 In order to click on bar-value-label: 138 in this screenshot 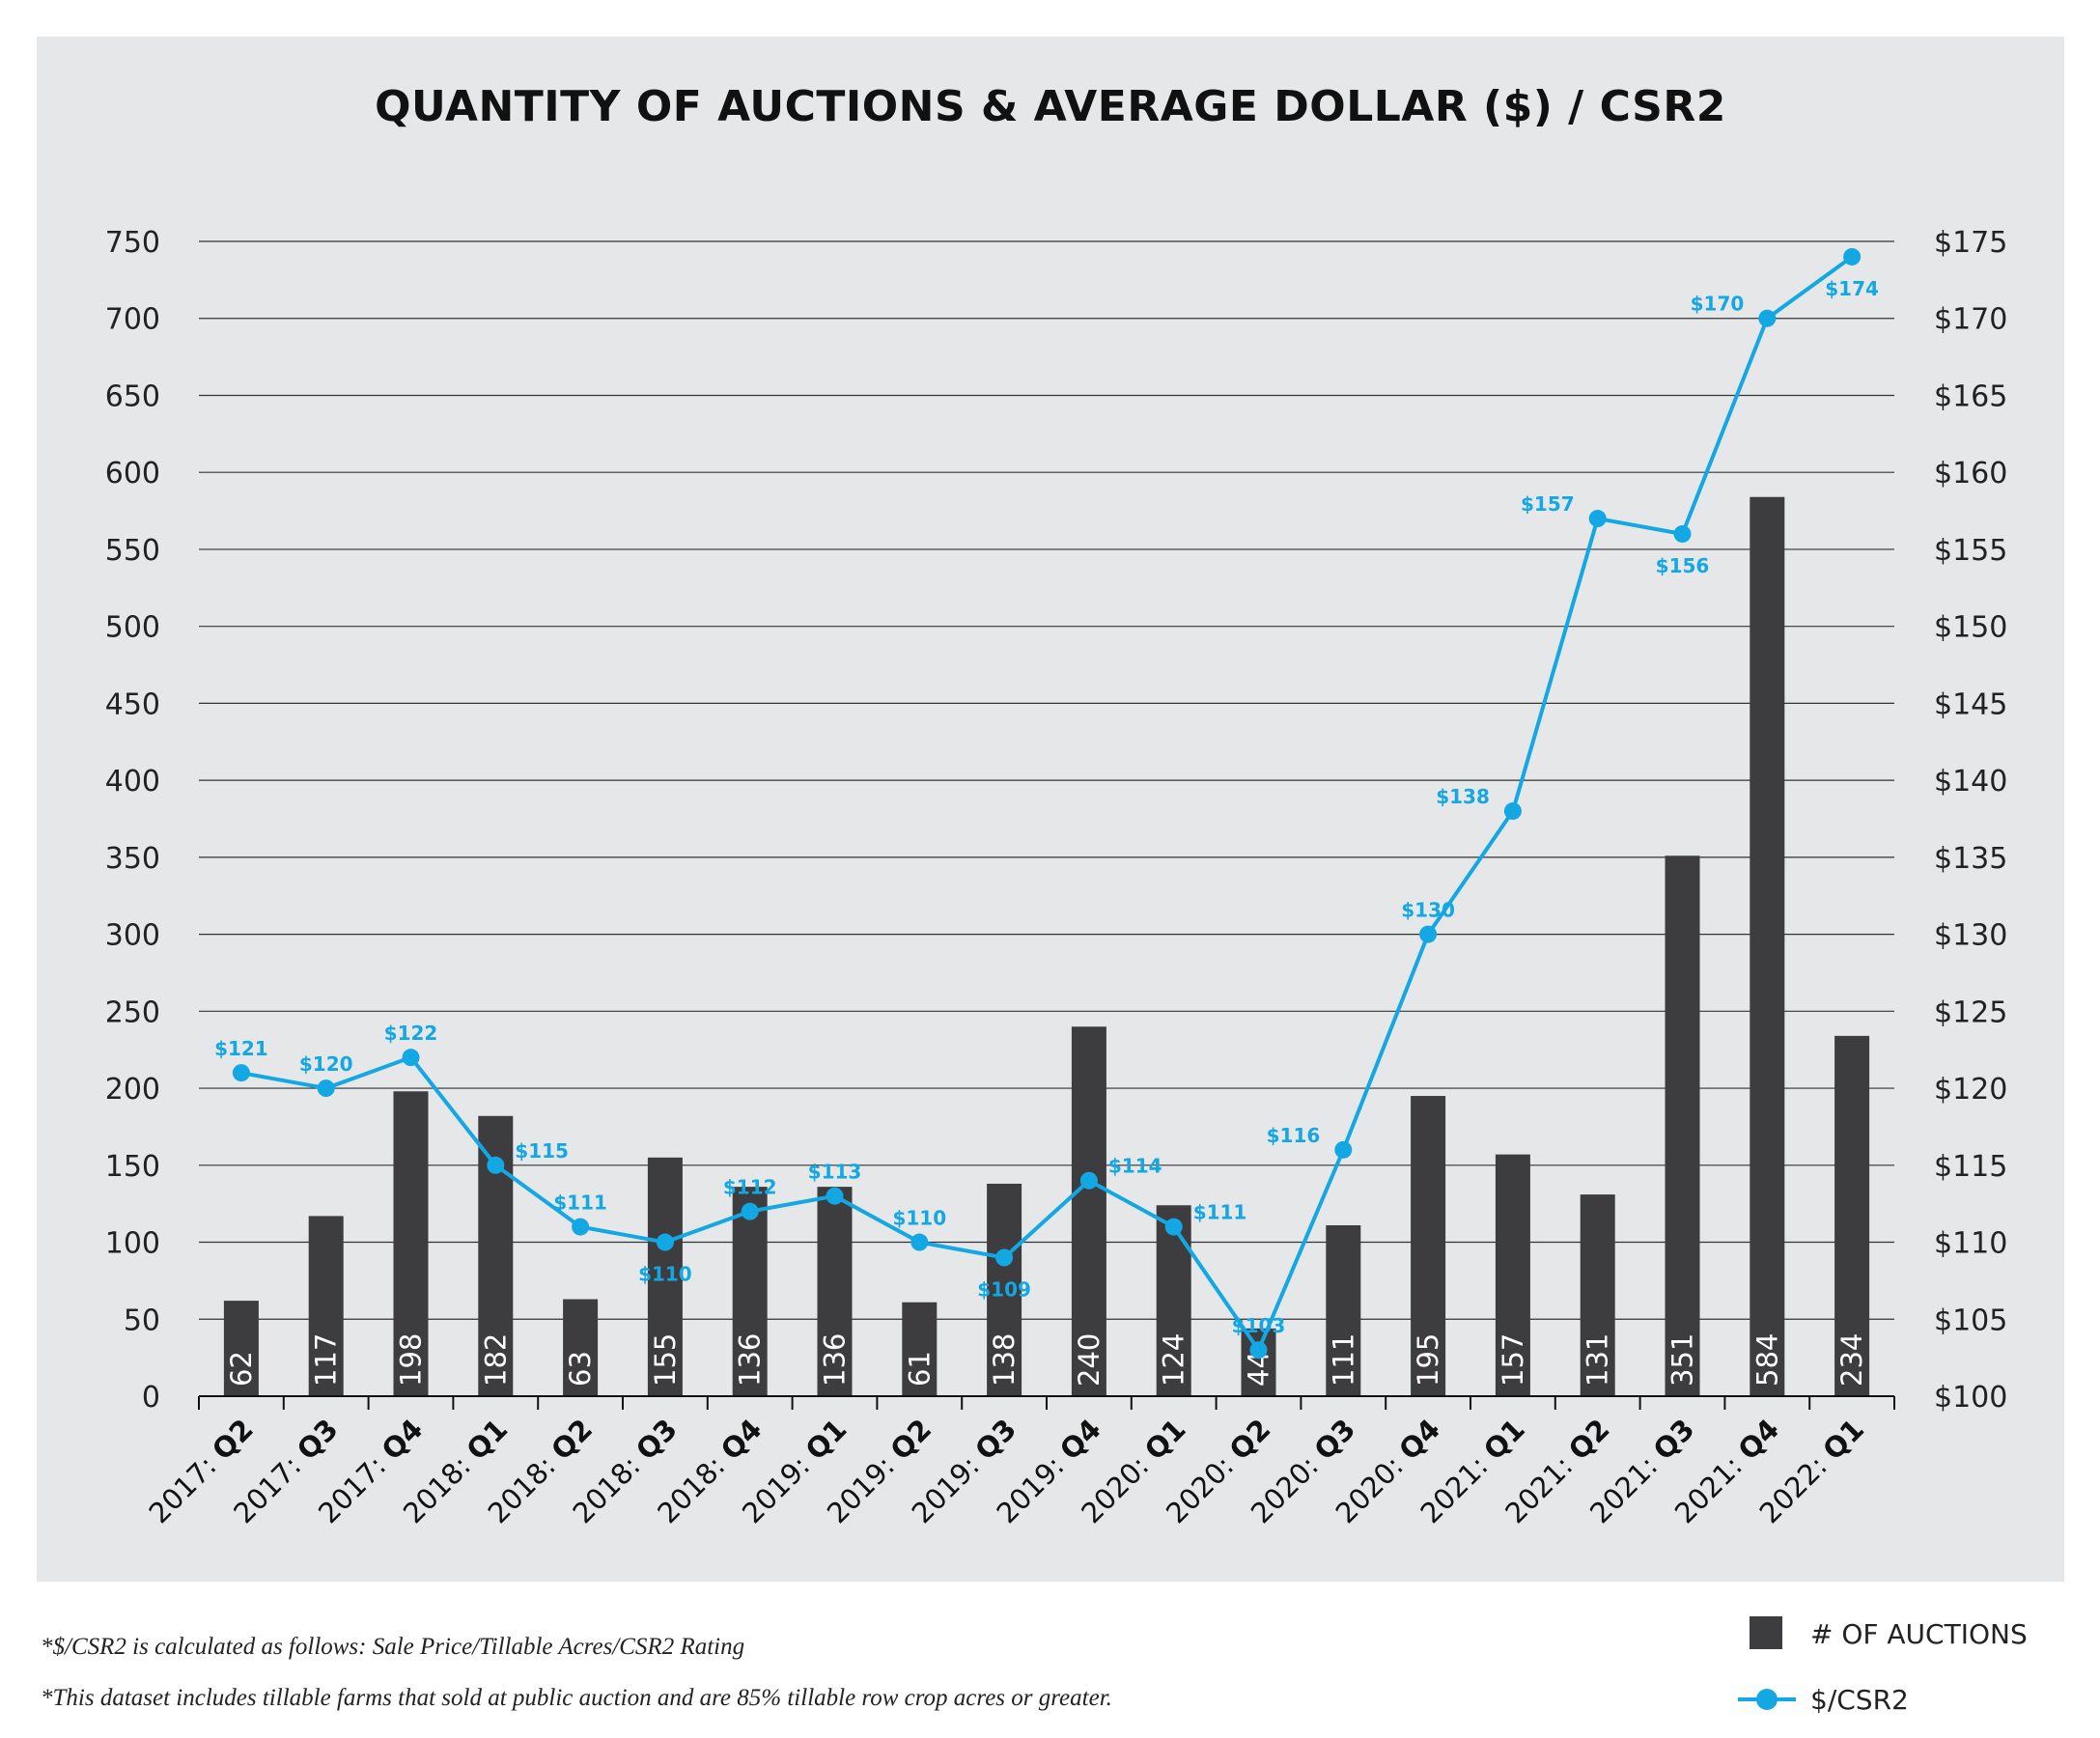, I will do `click(1004, 1360)`.